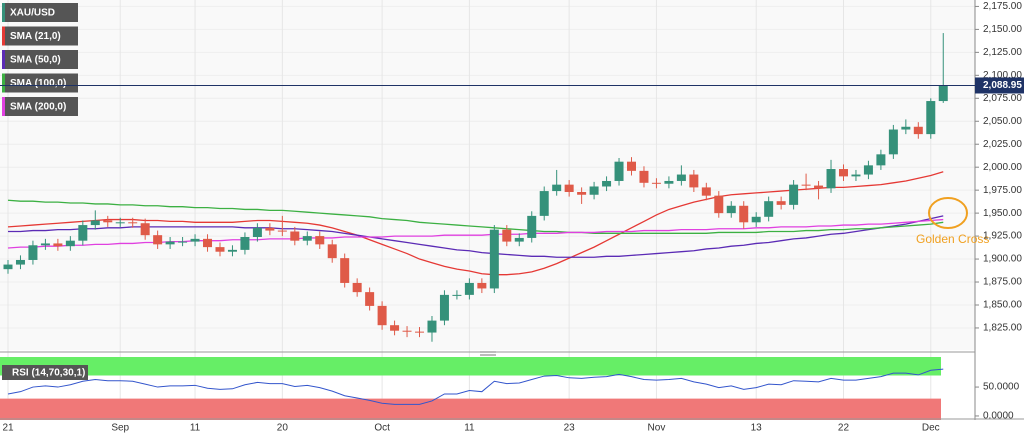  What do you see at coordinates (931, 428) in the screenshot?
I see `x-tick-label: Dec` at bounding box center [931, 428].